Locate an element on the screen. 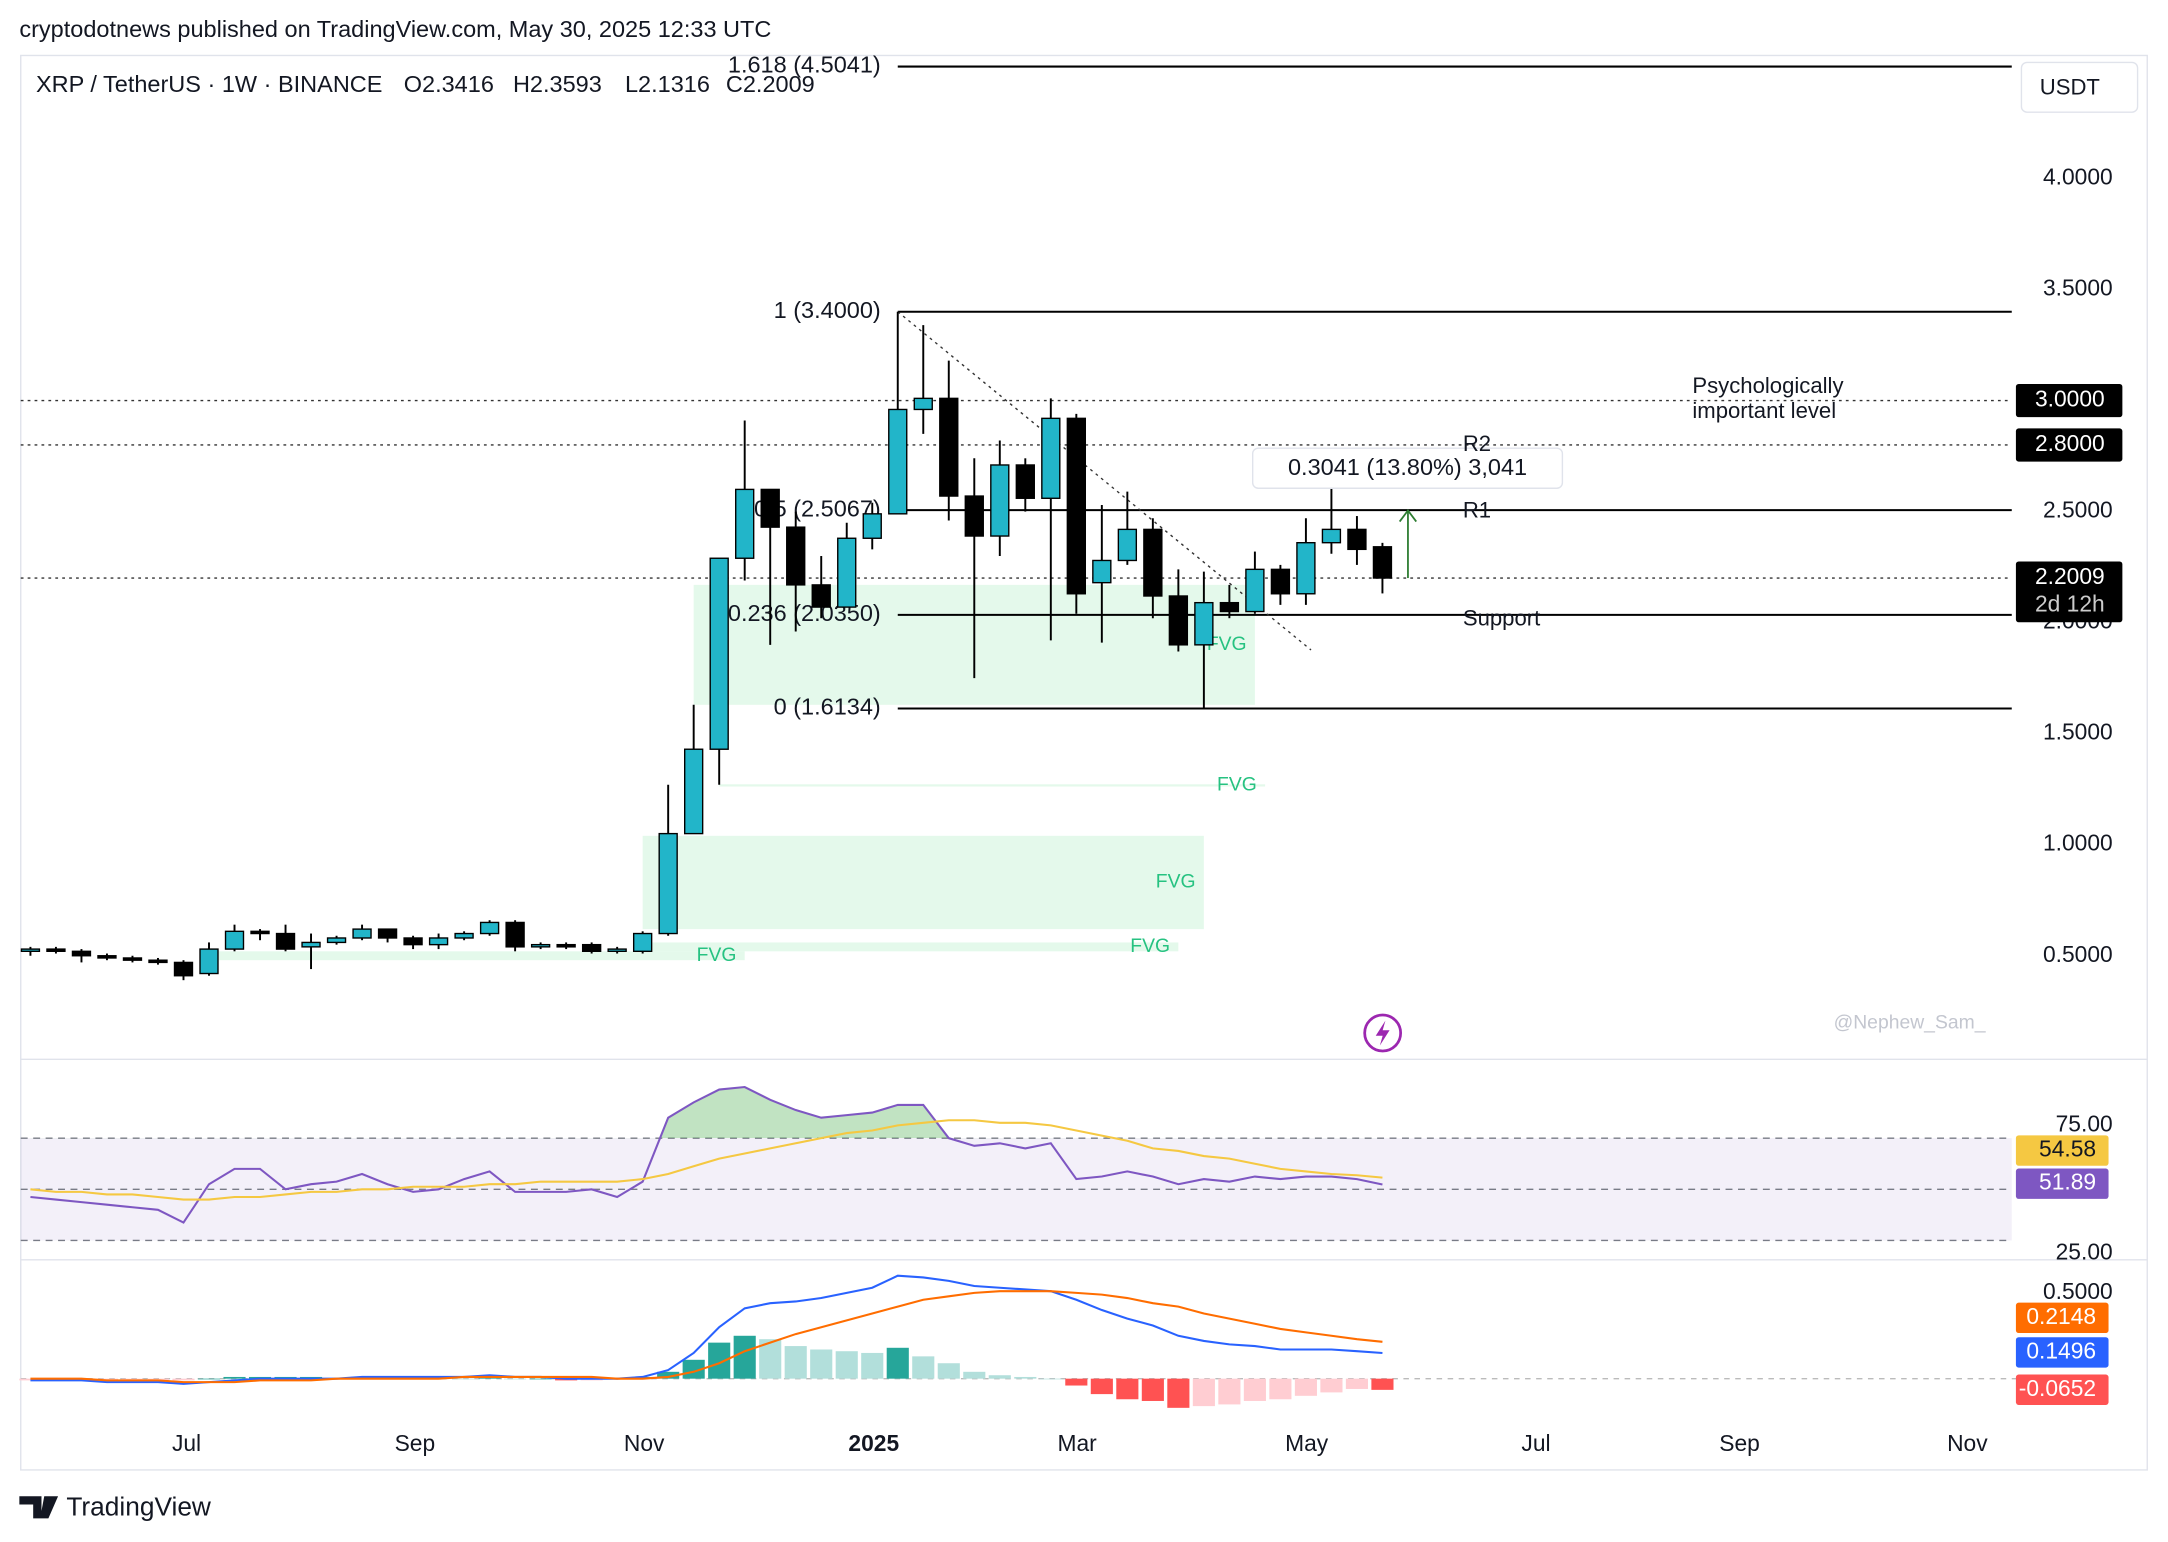  brand-name: TradingView is located at coordinates (139, 1507).